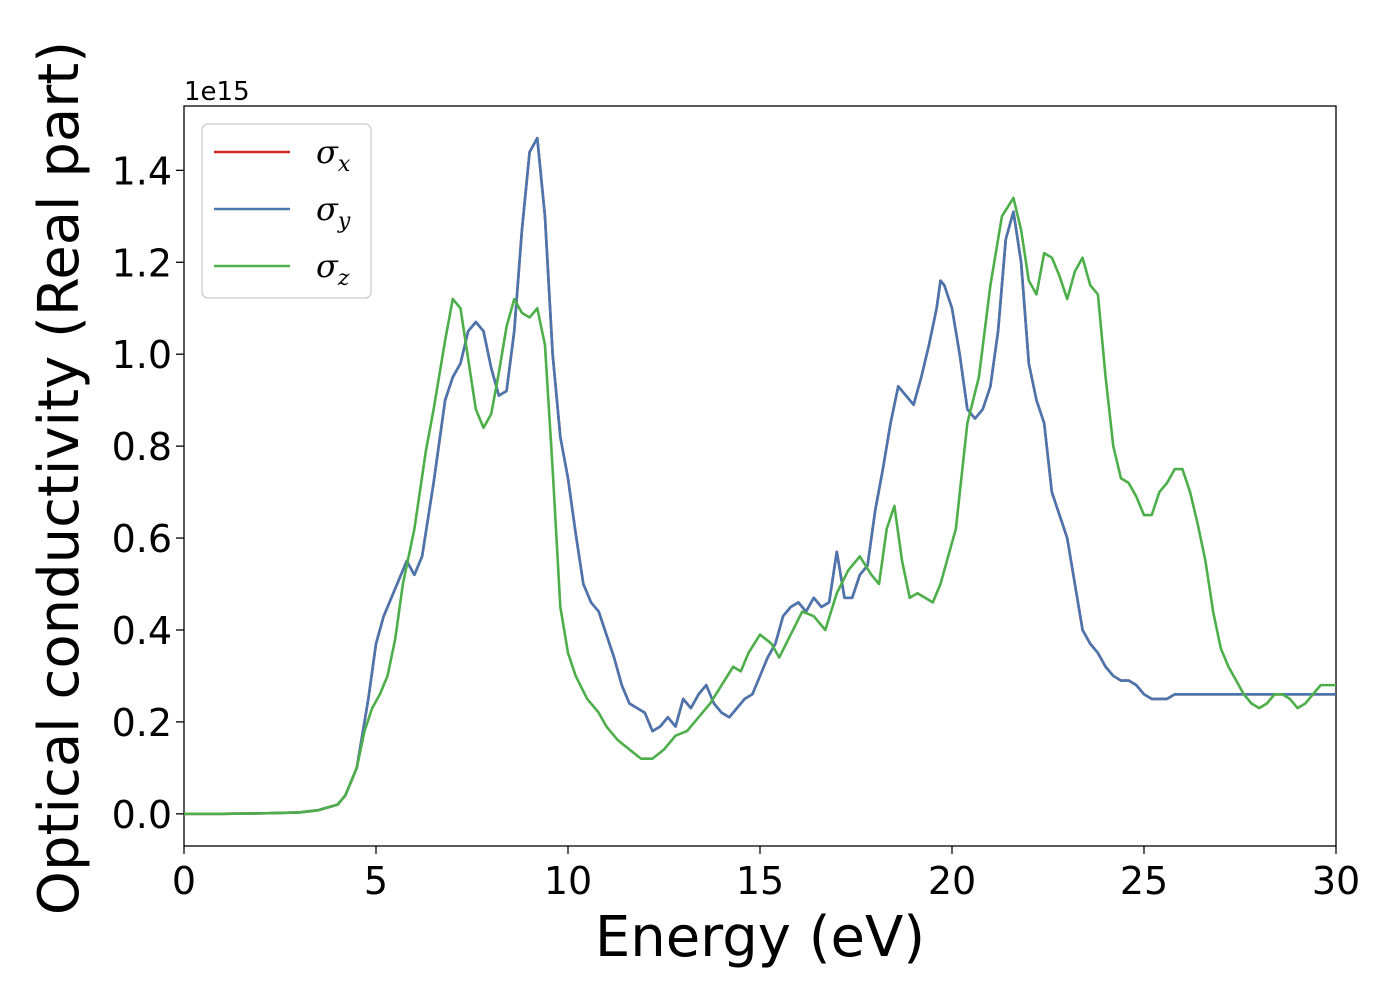 The height and width of the screenshot is (1000, 1400). What do you see at coordinates (59, 478) in the screenshot?
I see `y-axis-label: Optical conductivity (Real part)` at bounding box center [59, 478].